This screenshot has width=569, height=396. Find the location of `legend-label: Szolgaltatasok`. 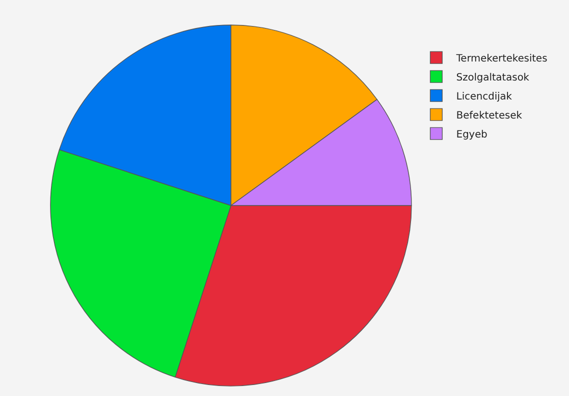

legend-label: Szolgaltatasok is located at coordinates (493, 78).